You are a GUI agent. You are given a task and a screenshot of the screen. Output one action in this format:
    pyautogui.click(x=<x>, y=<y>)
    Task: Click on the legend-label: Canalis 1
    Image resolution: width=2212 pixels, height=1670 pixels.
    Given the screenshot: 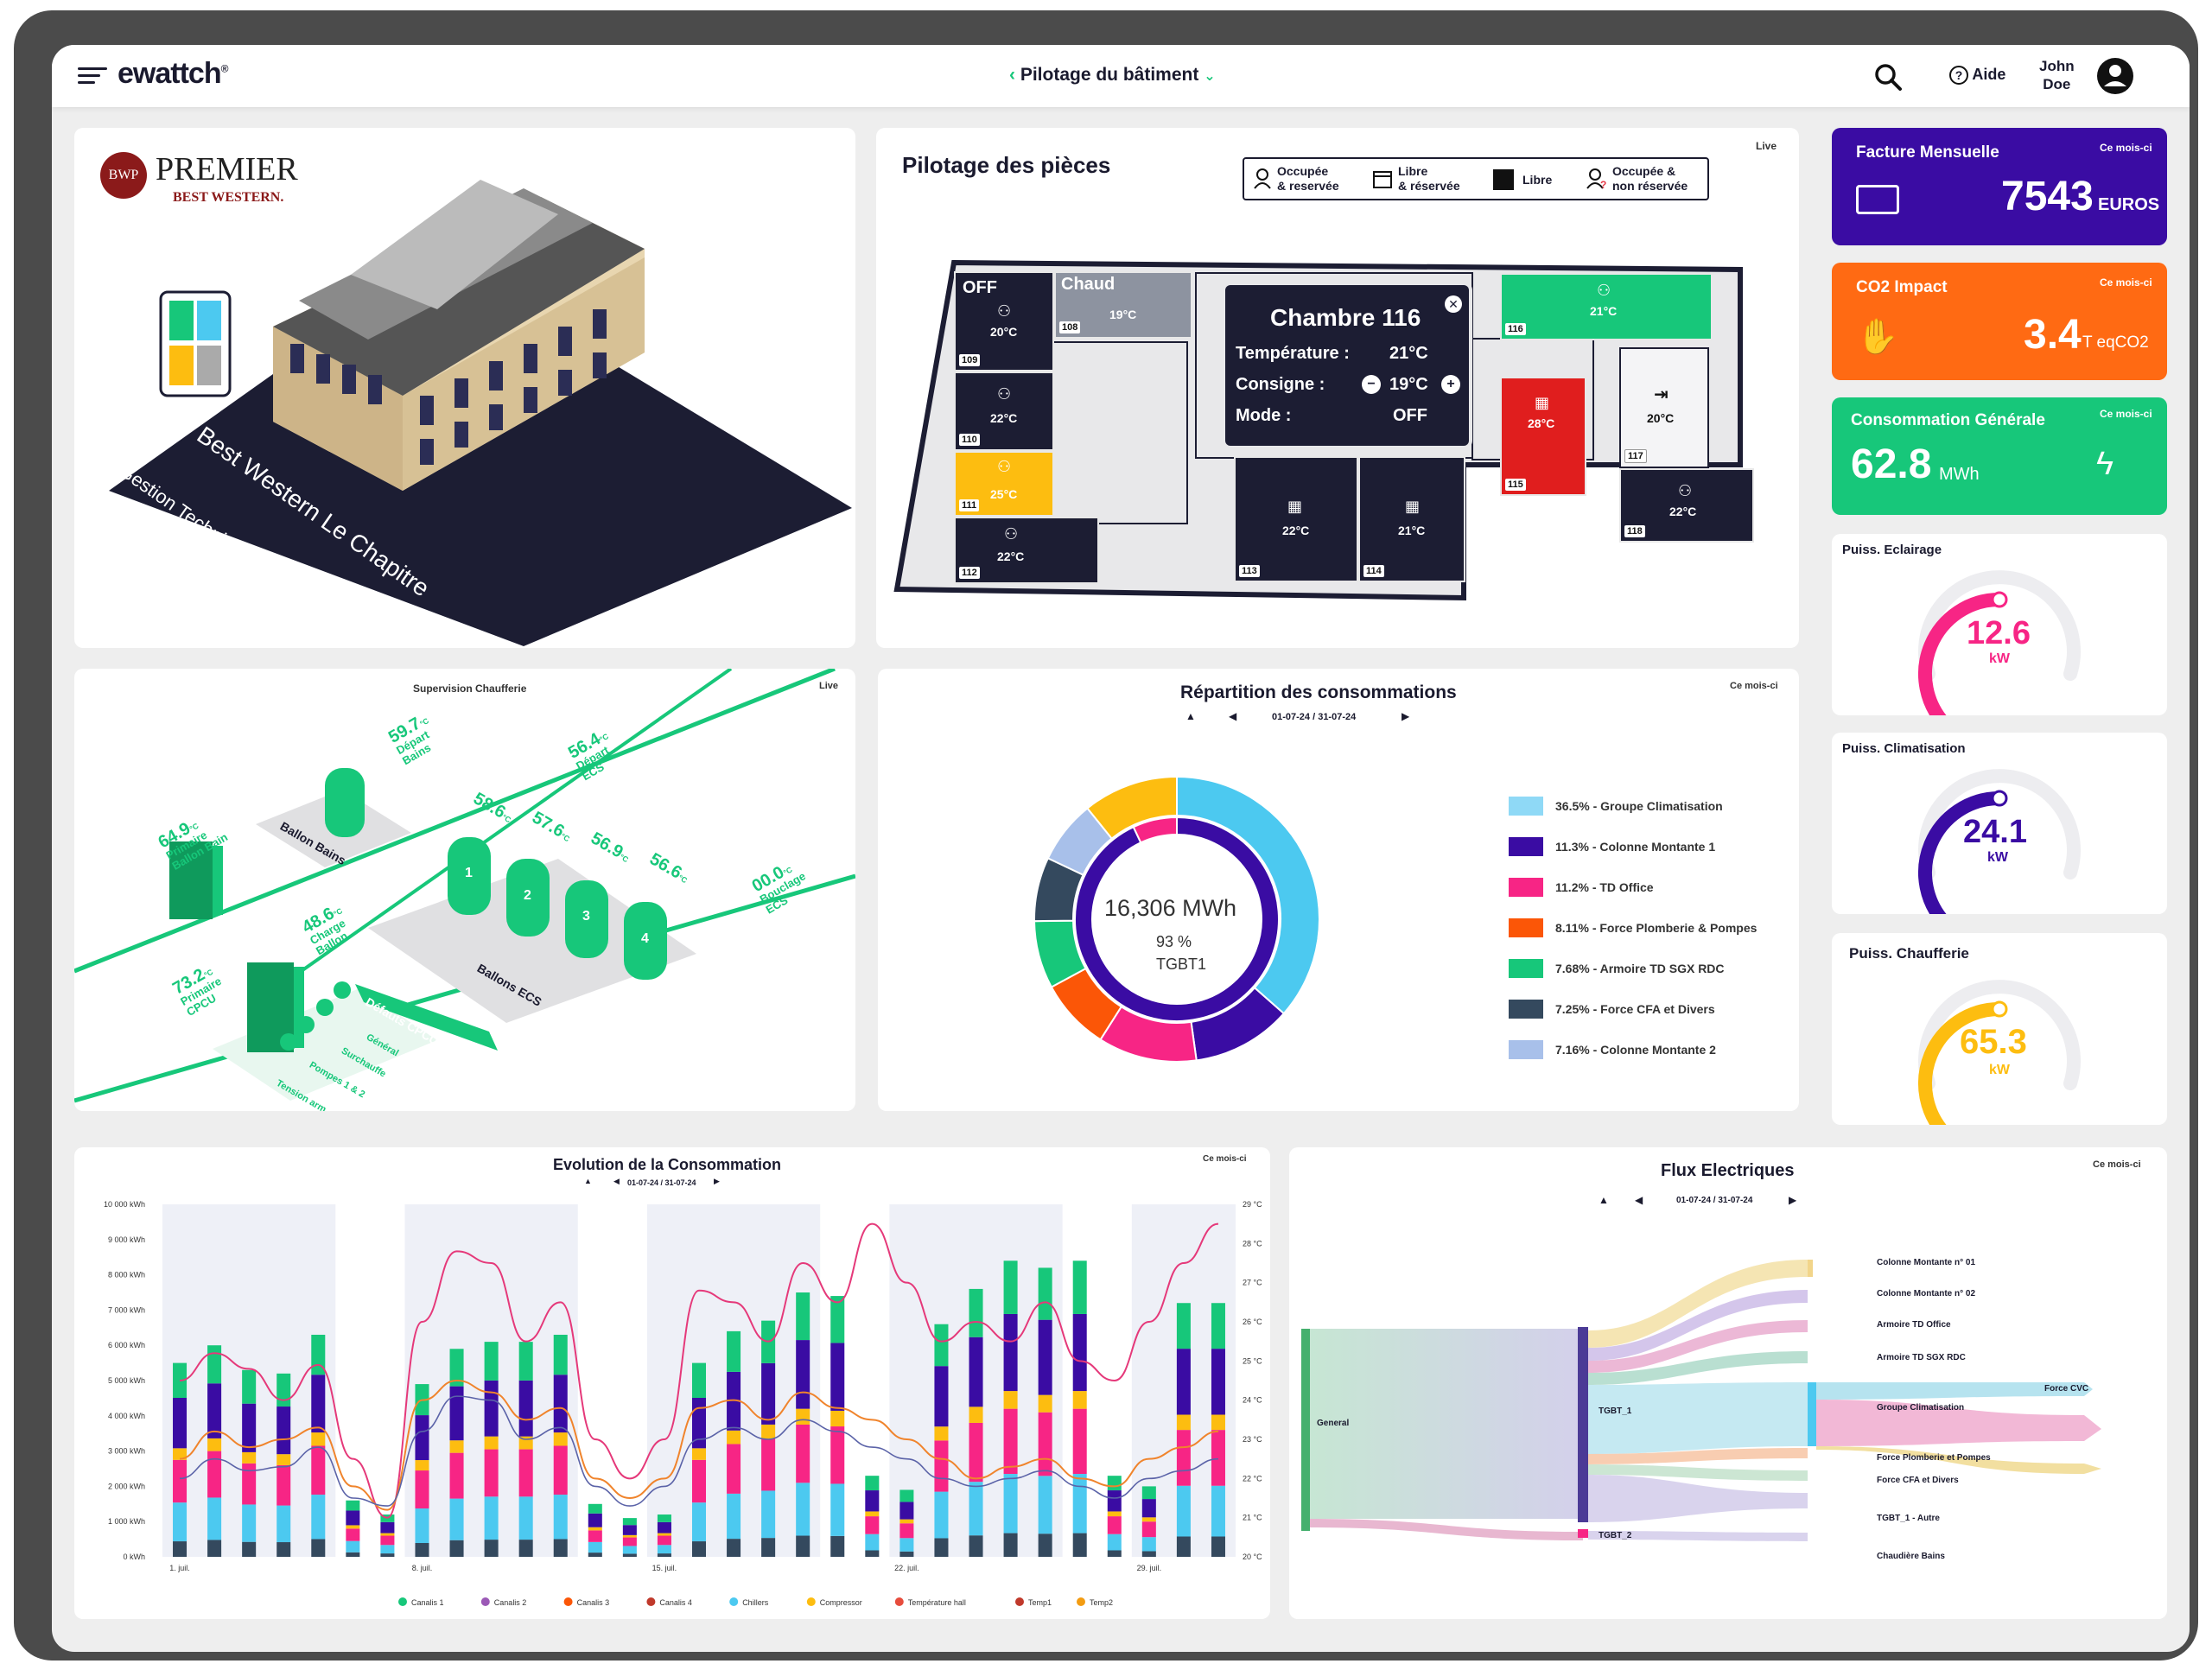 What is the action you would take?
    pyautogui.click(x=427, y=1602)
    